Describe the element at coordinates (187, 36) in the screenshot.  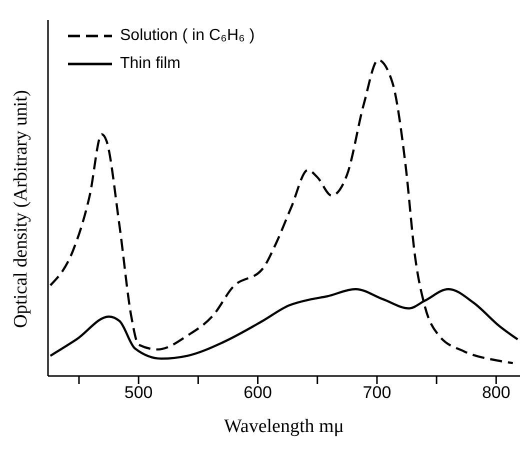
I see `legend-label: Solution ( in C₆H₆ )` at that location.